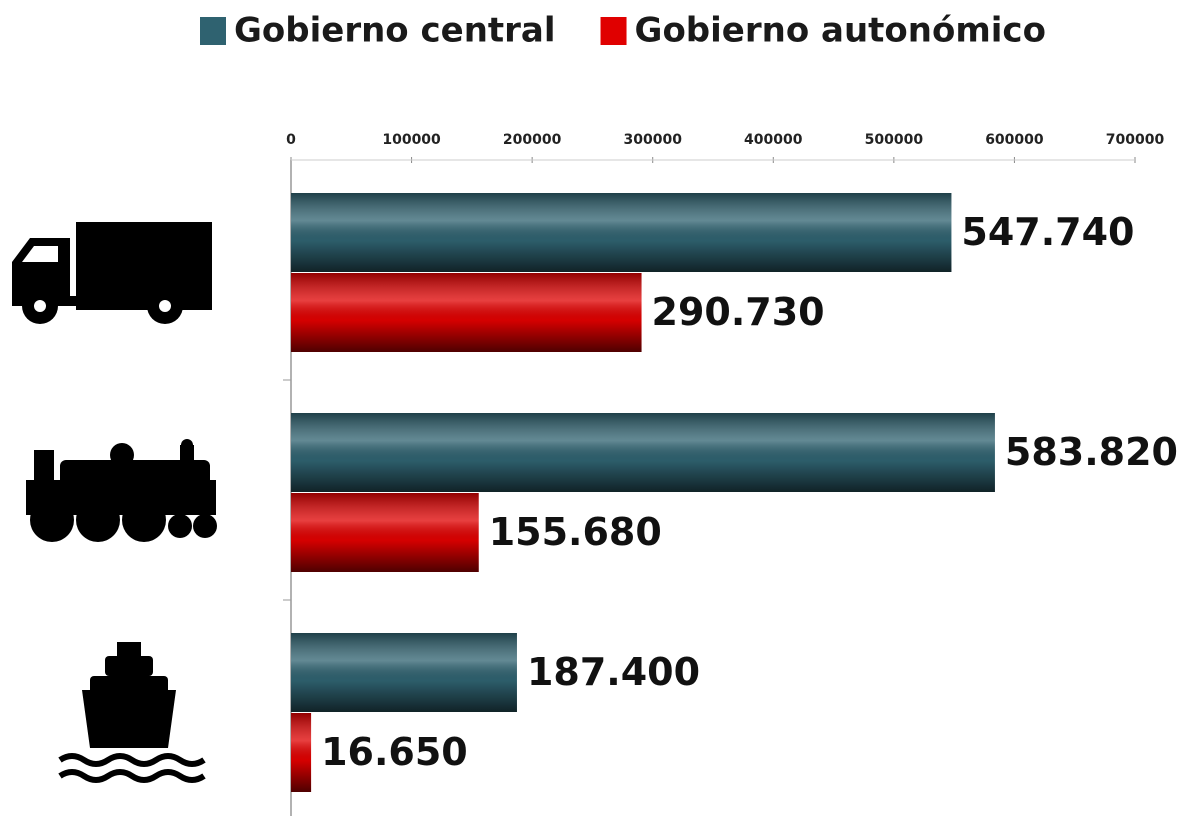  What do you see at coordinates (840, 31) in the screenshot?
I see `legend-label: Gobierno autonómico` at bounding box center [840, 31].